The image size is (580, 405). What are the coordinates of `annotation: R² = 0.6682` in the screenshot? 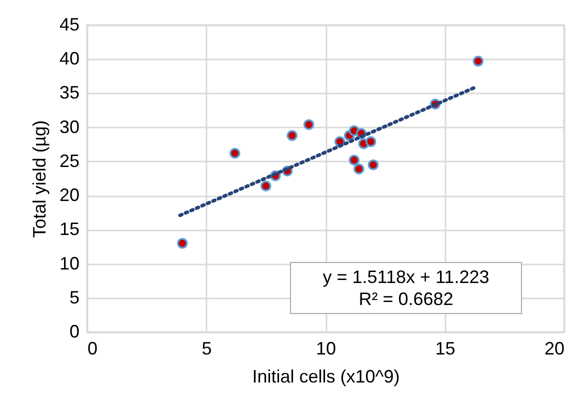 It's located at (406, 299).